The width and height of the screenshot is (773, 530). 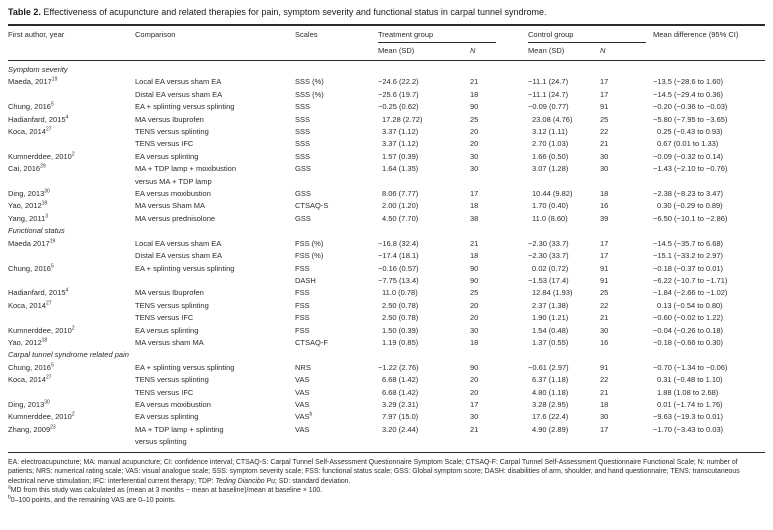 What do you see at coordinates (550, 144) in the screenshot?
I see `control-mean-sd: 2.70 (1.03)` at bounding box center [550, 144].